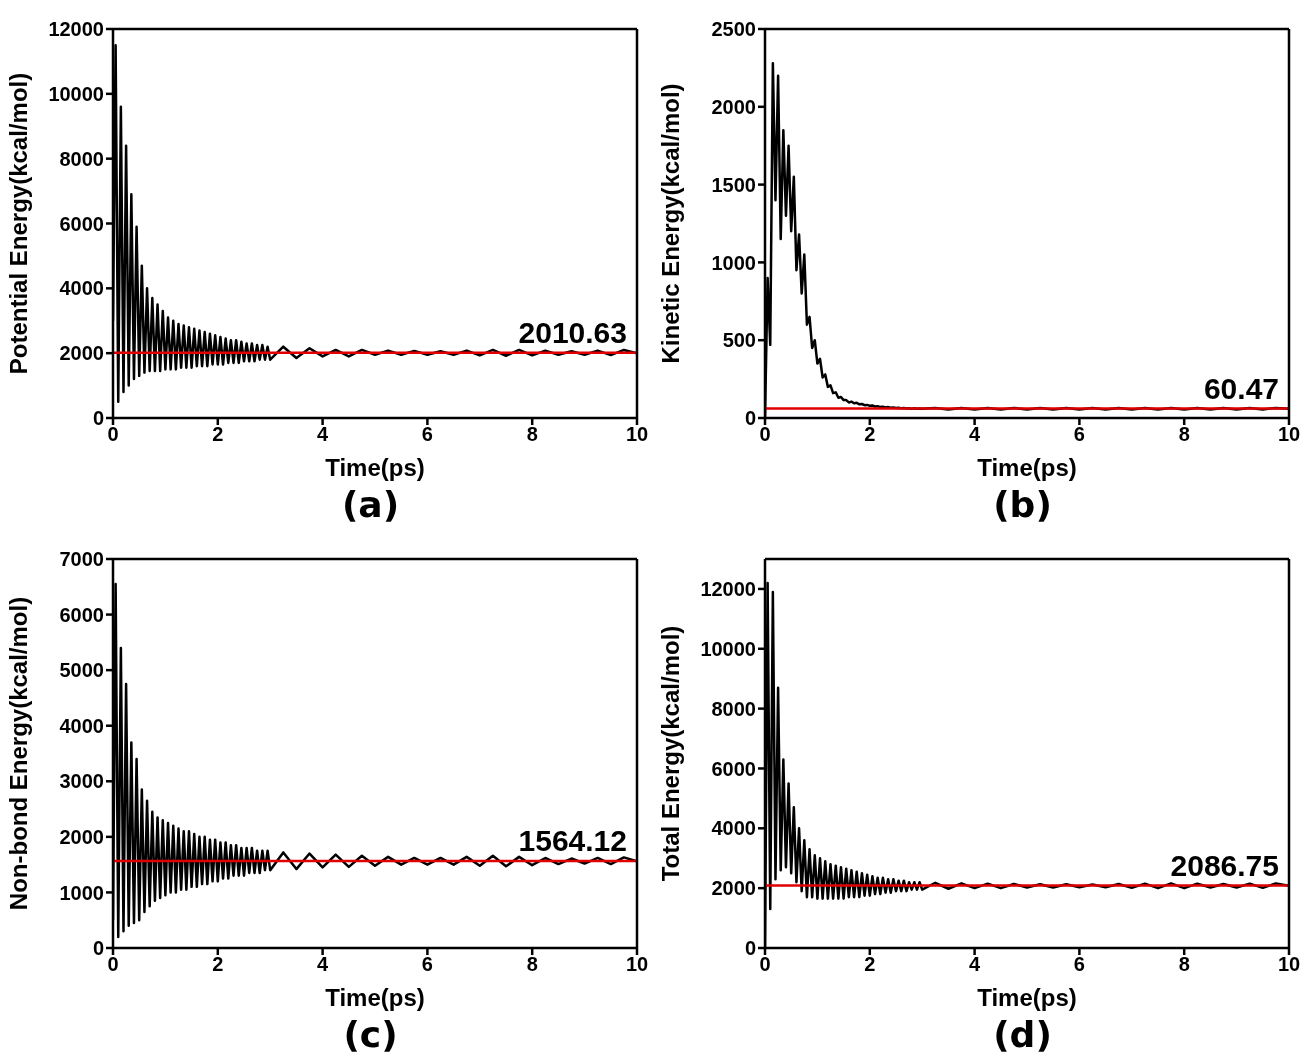 The width and height of the screenshot is (1313, 1061). What do you see at coordinates (81, 781) in the screenshot?
I see `y-tick-label: 3000` at bounding box center [81, 781].